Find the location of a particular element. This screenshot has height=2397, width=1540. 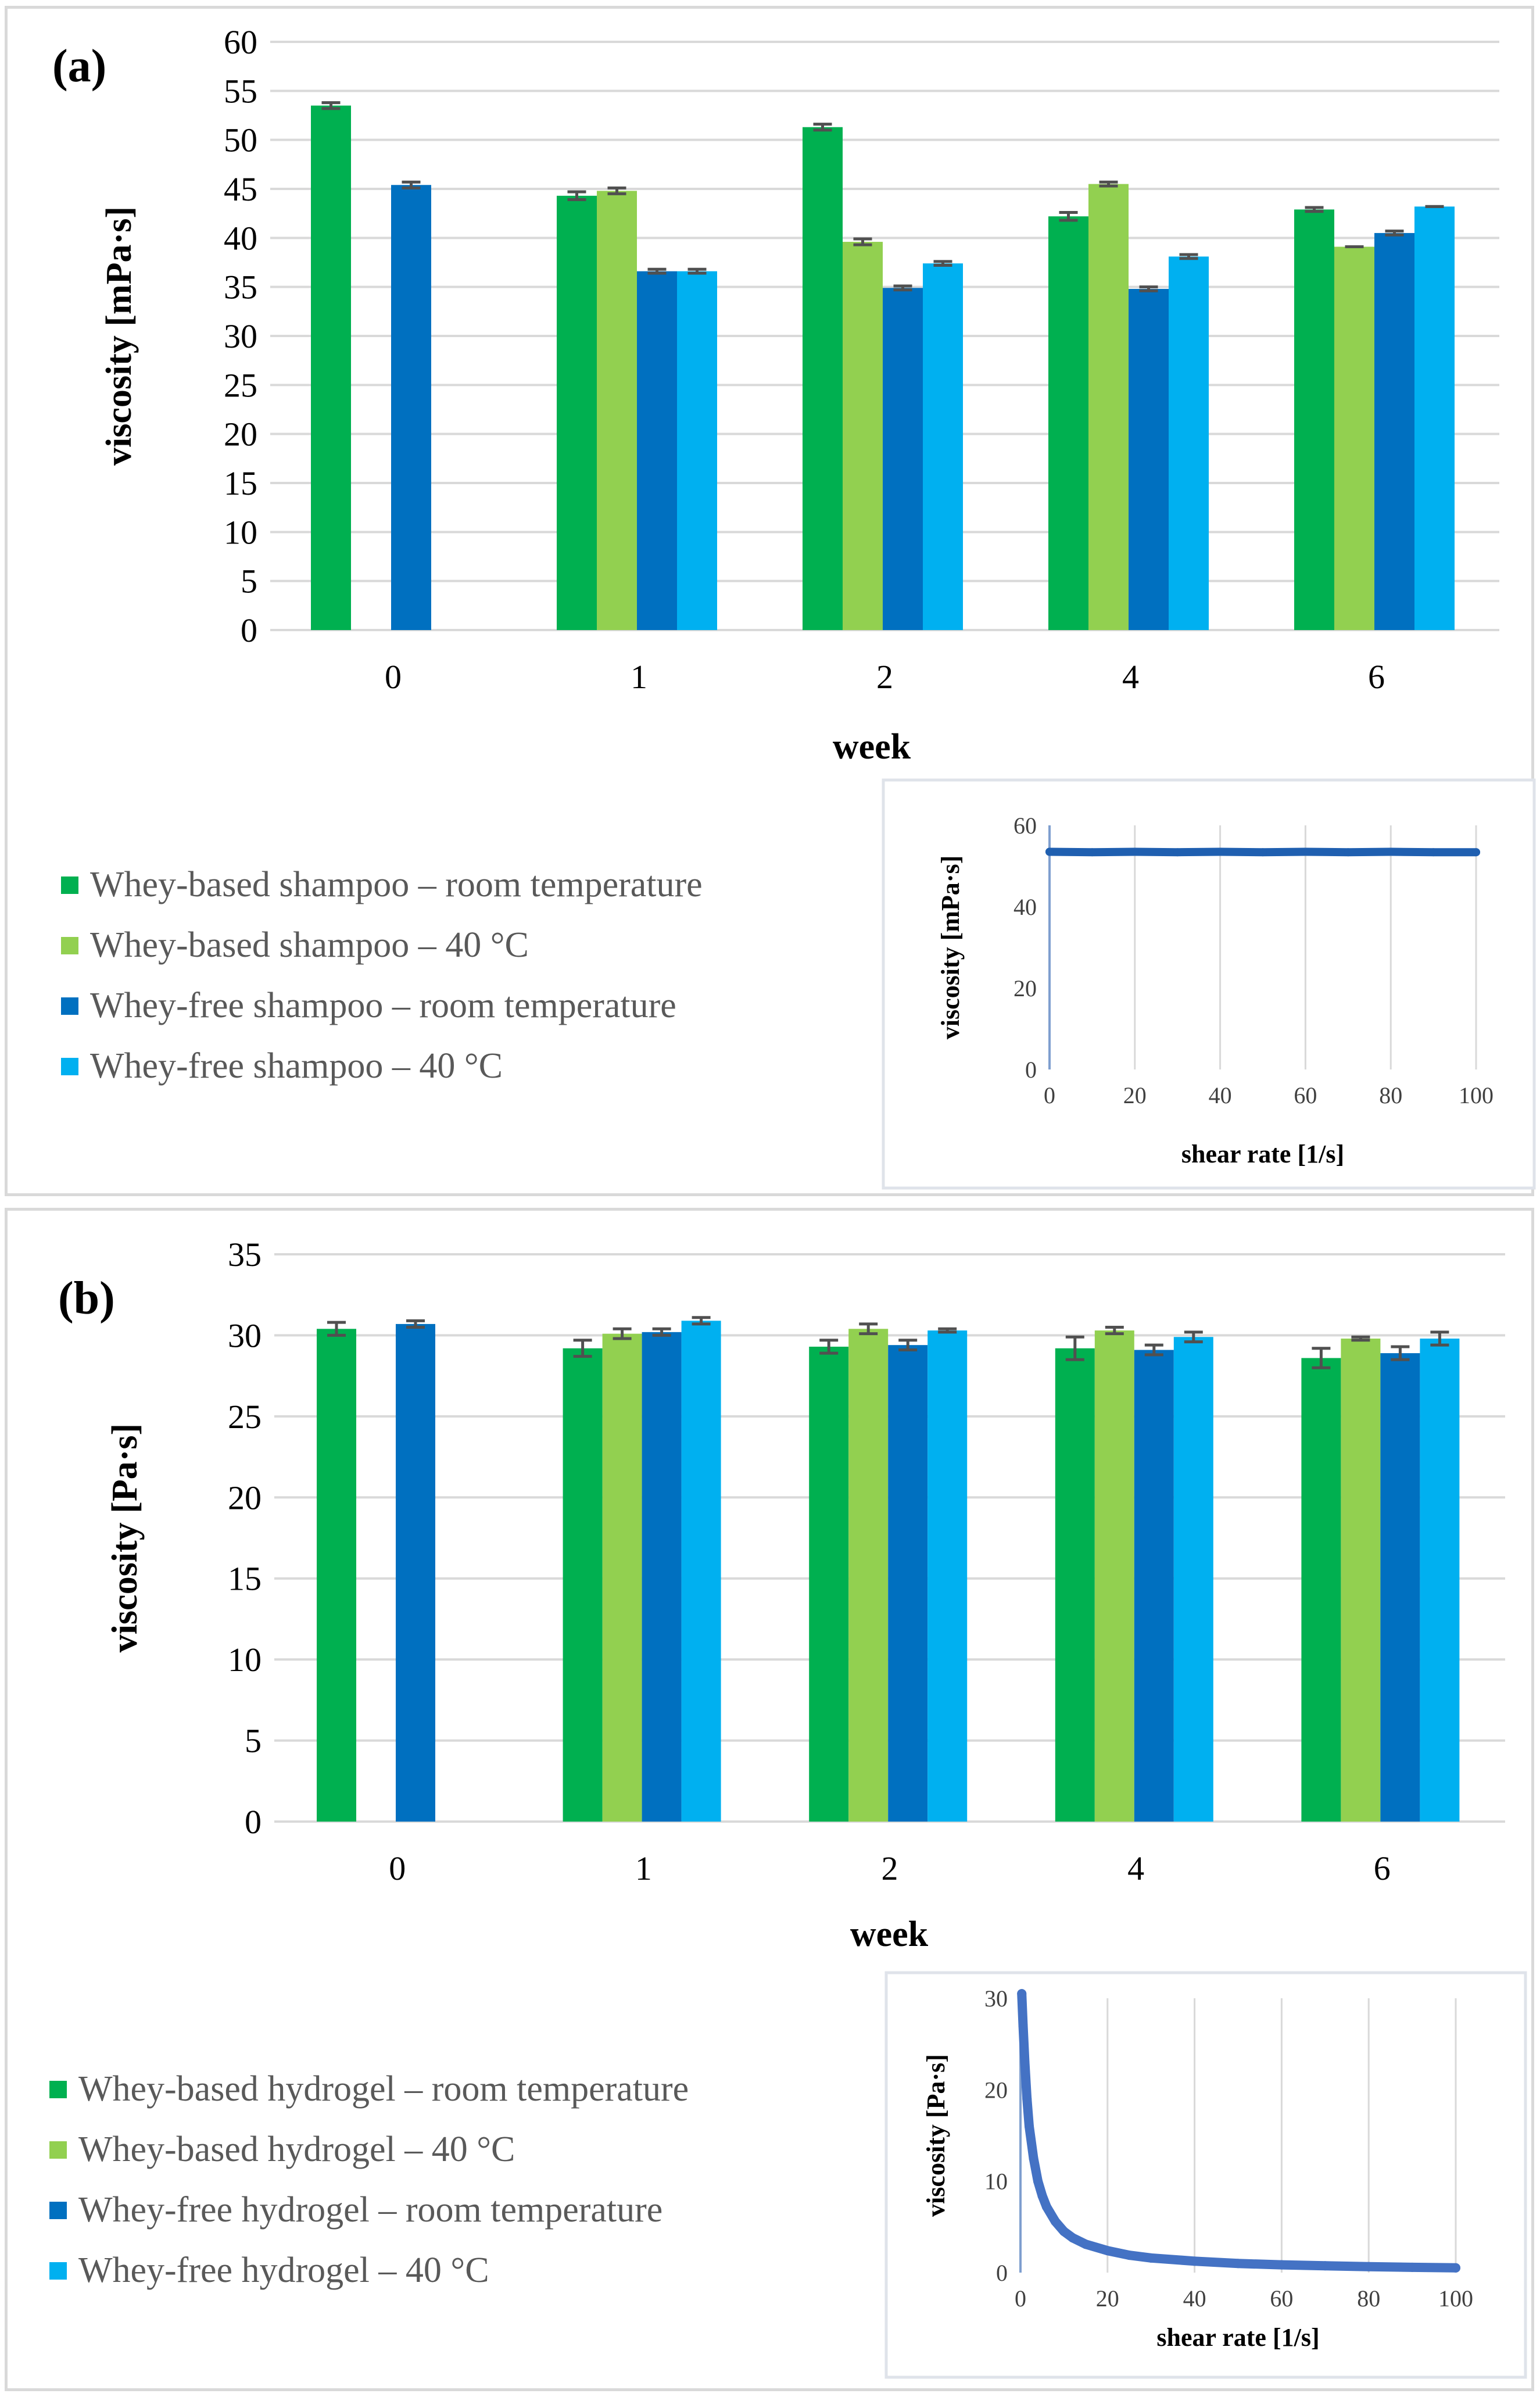

y-tick-label: 40 is located at coordinates (240, 238).